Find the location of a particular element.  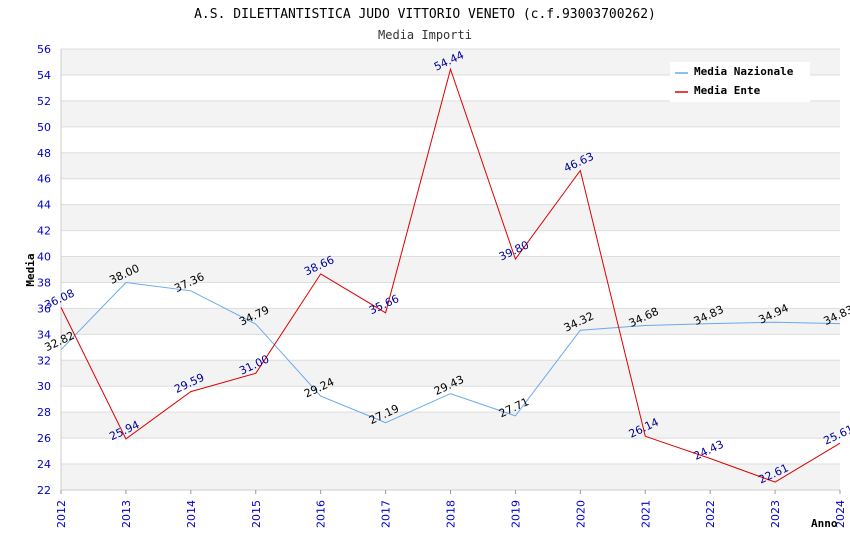

y-tick-label: 26 is located at coordinates (44, 438).